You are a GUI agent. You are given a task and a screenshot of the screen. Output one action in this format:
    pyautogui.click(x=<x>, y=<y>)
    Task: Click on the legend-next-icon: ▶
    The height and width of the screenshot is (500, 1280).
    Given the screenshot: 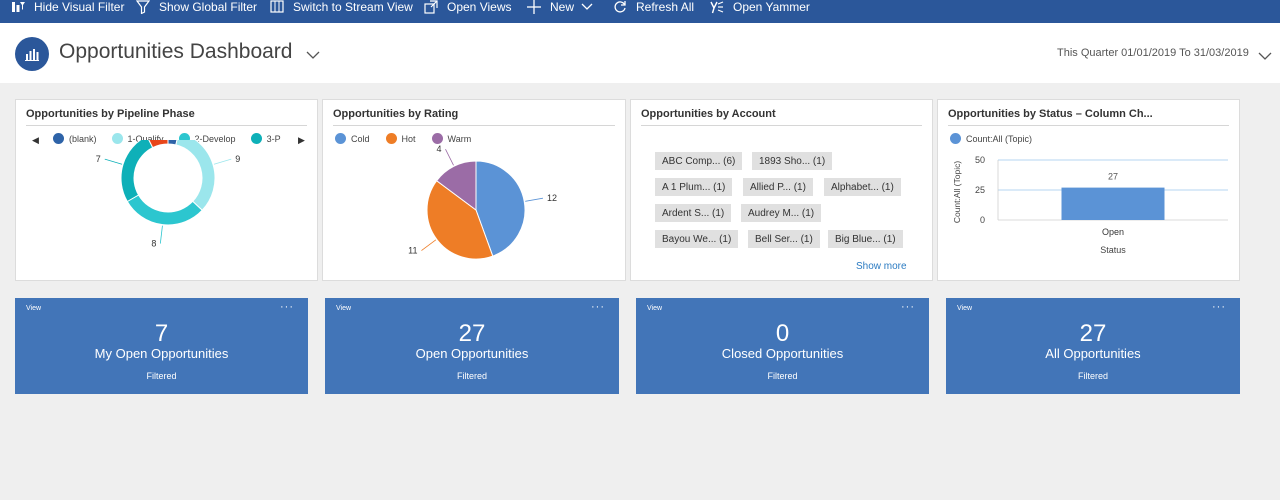 What is the action you would take?
    pyautogui.click(x=301, y=140)
    